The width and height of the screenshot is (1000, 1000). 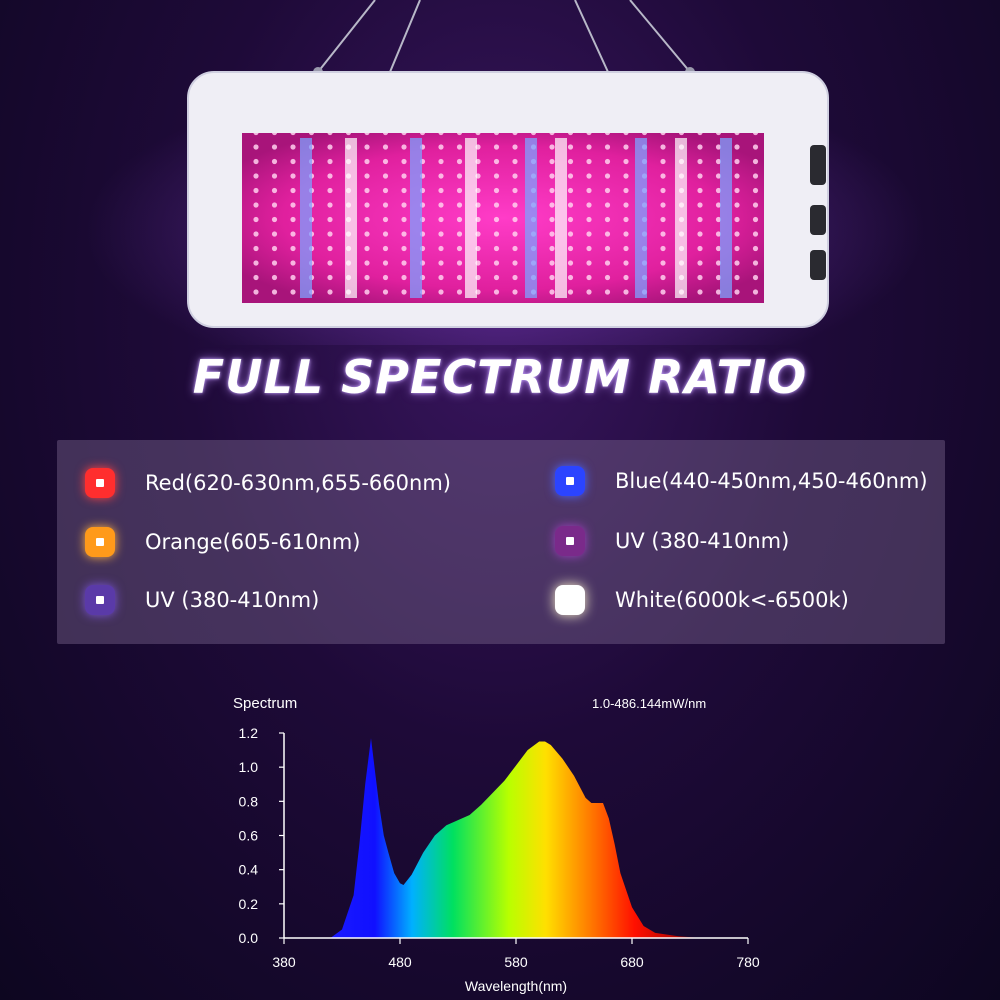 What do you see at coordinates (253, 542) in the screenshot?
I see `legend-label: Orange(605-610nm)` at bounding box center [253, 542].